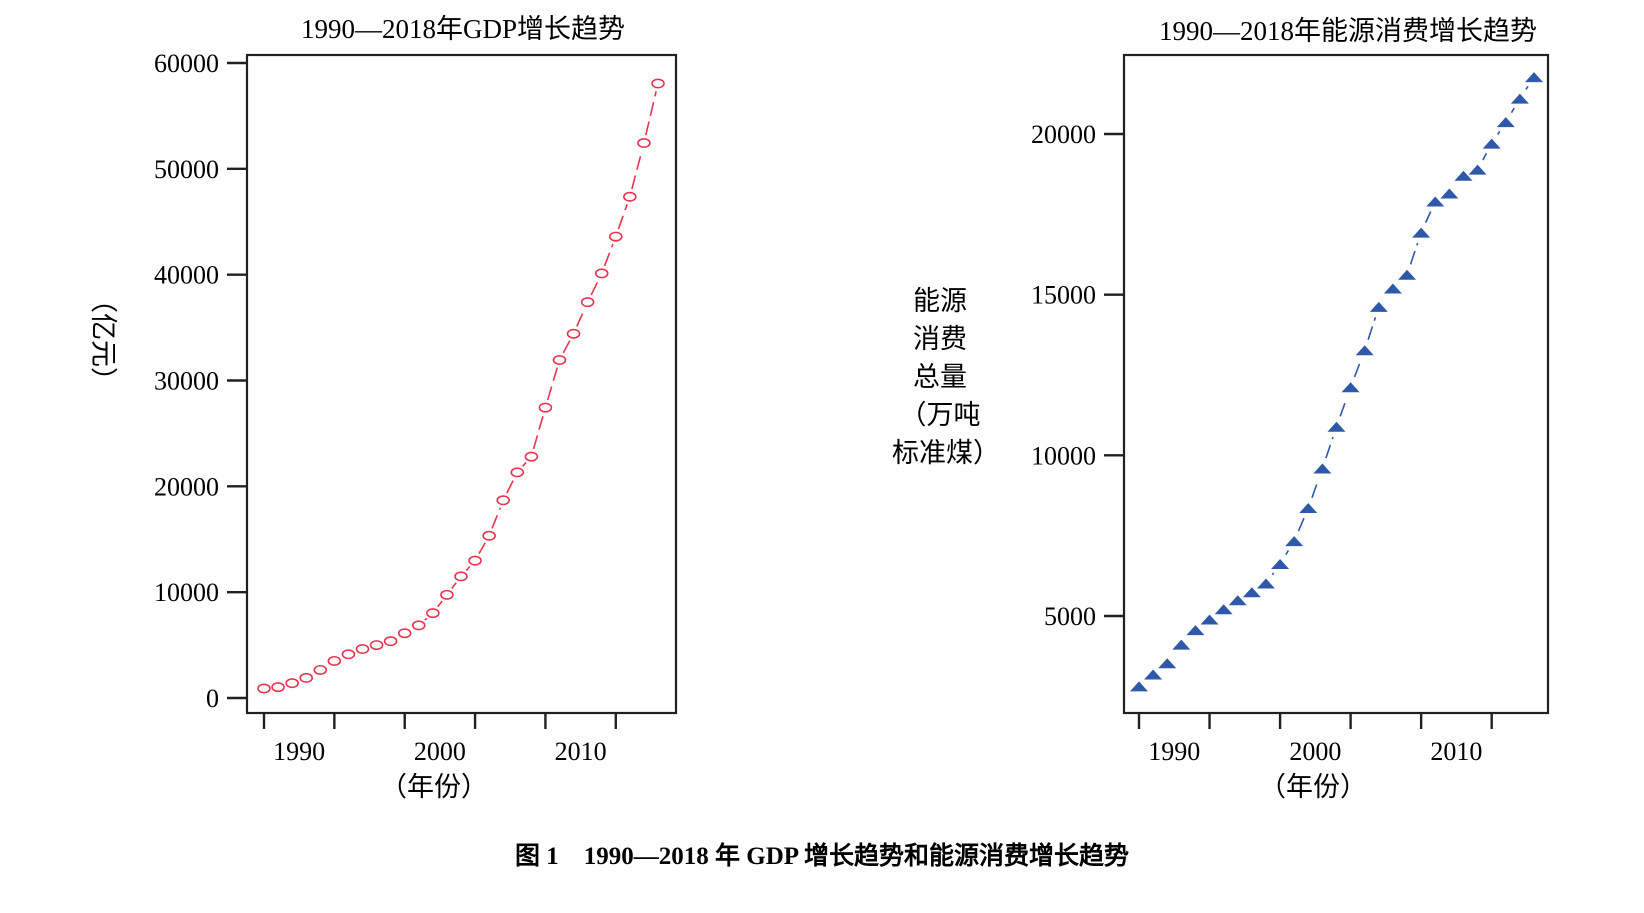 This screenshot has width=1644, height=913. What do you see at coordinates (362, 648) in the screenshot?
I see `gdp-point-1997` at bounding box center [362, 648].